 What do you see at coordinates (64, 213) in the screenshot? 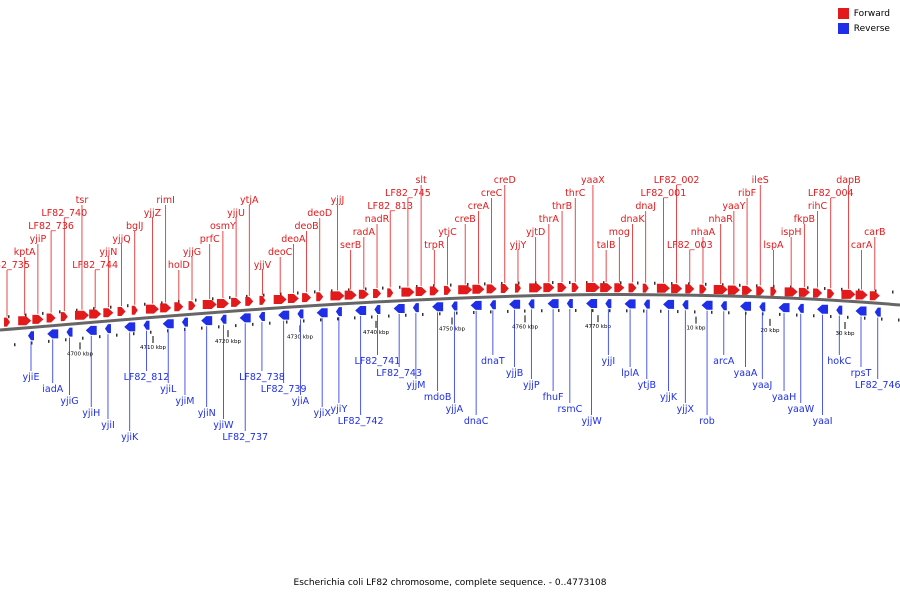
I see `forward-gene-label: LF82_740` at bounding box center [64, 213].